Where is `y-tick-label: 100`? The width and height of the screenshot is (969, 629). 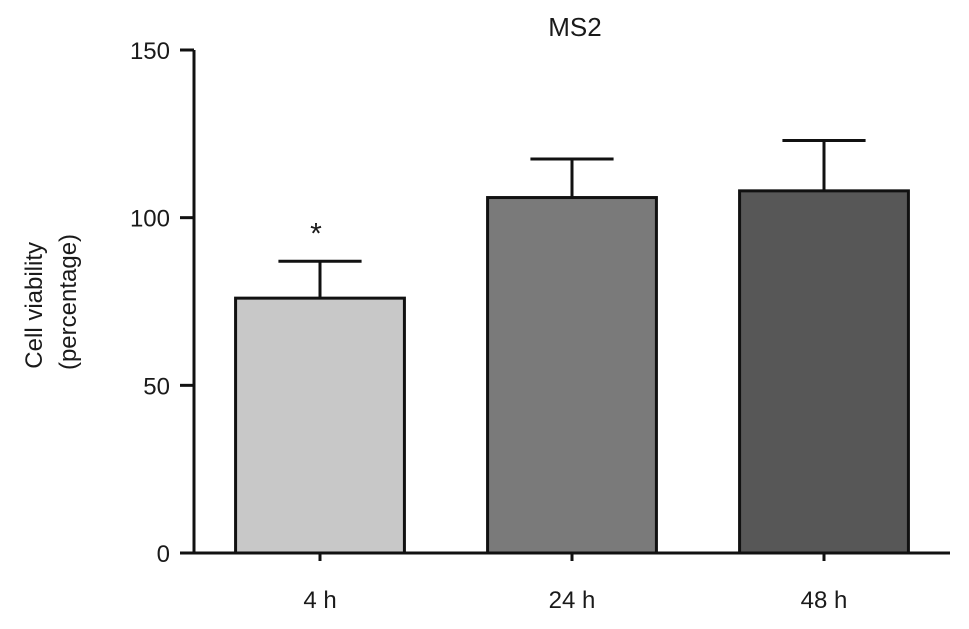 y-tick-label: 100 is located at coordinates (150, 219).